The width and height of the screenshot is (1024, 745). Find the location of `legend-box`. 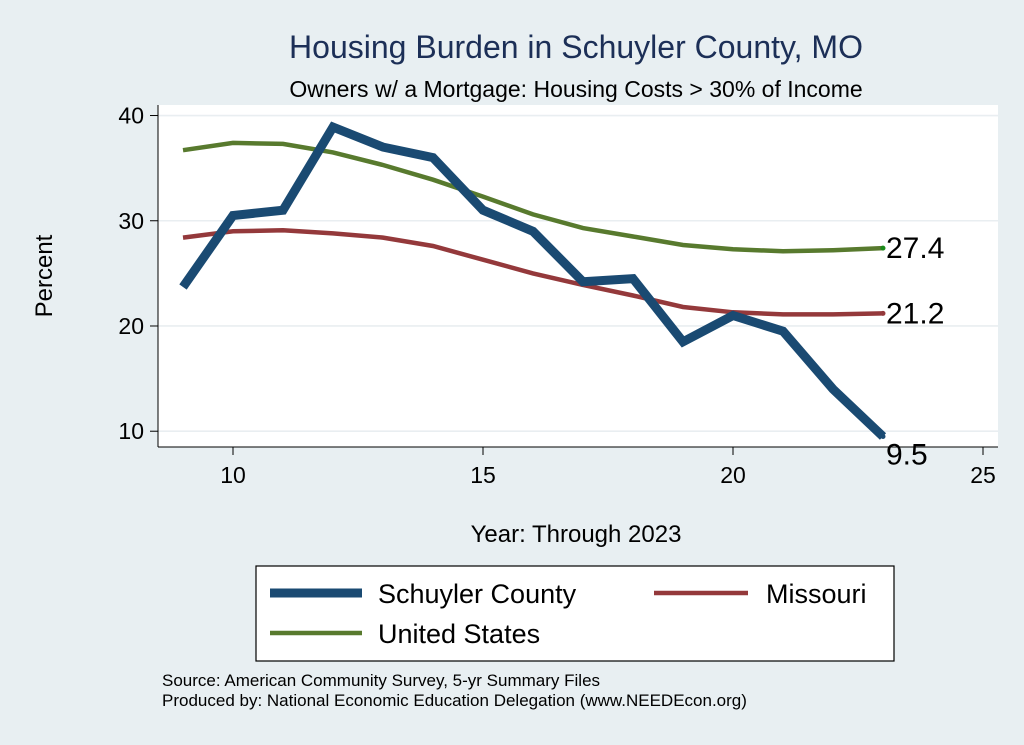

legend-box is located at coordinates (575, 613).